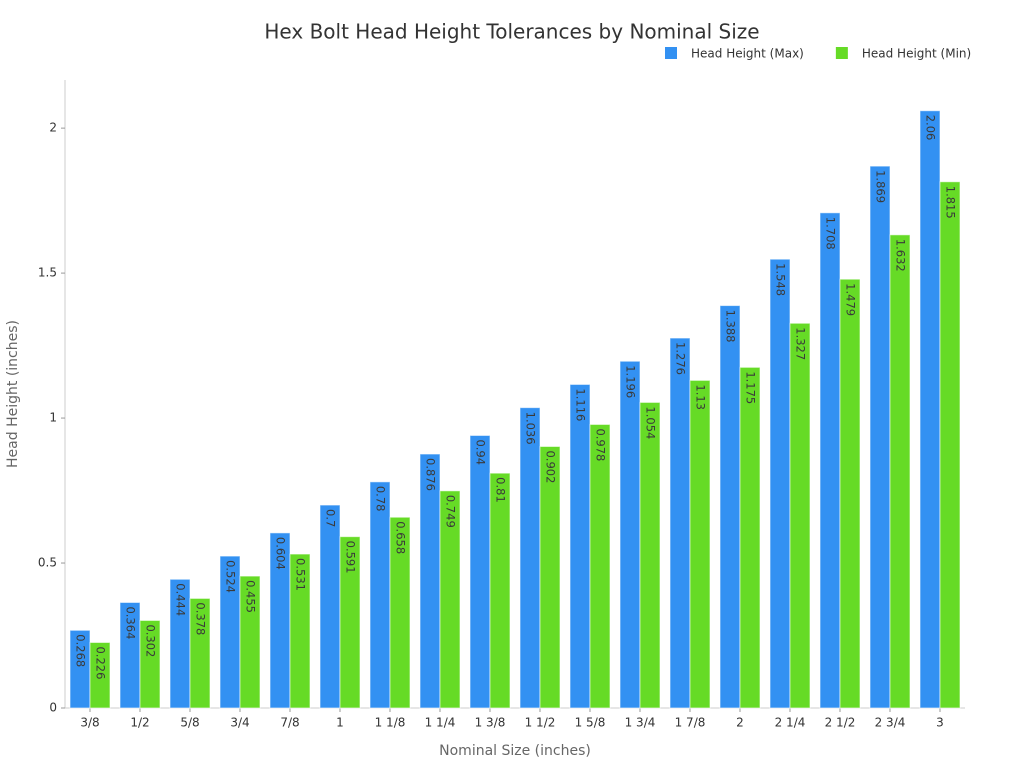 This screenshot has height=768, width=1024. I want to click on value-label: 0.604, so click(281, 553).